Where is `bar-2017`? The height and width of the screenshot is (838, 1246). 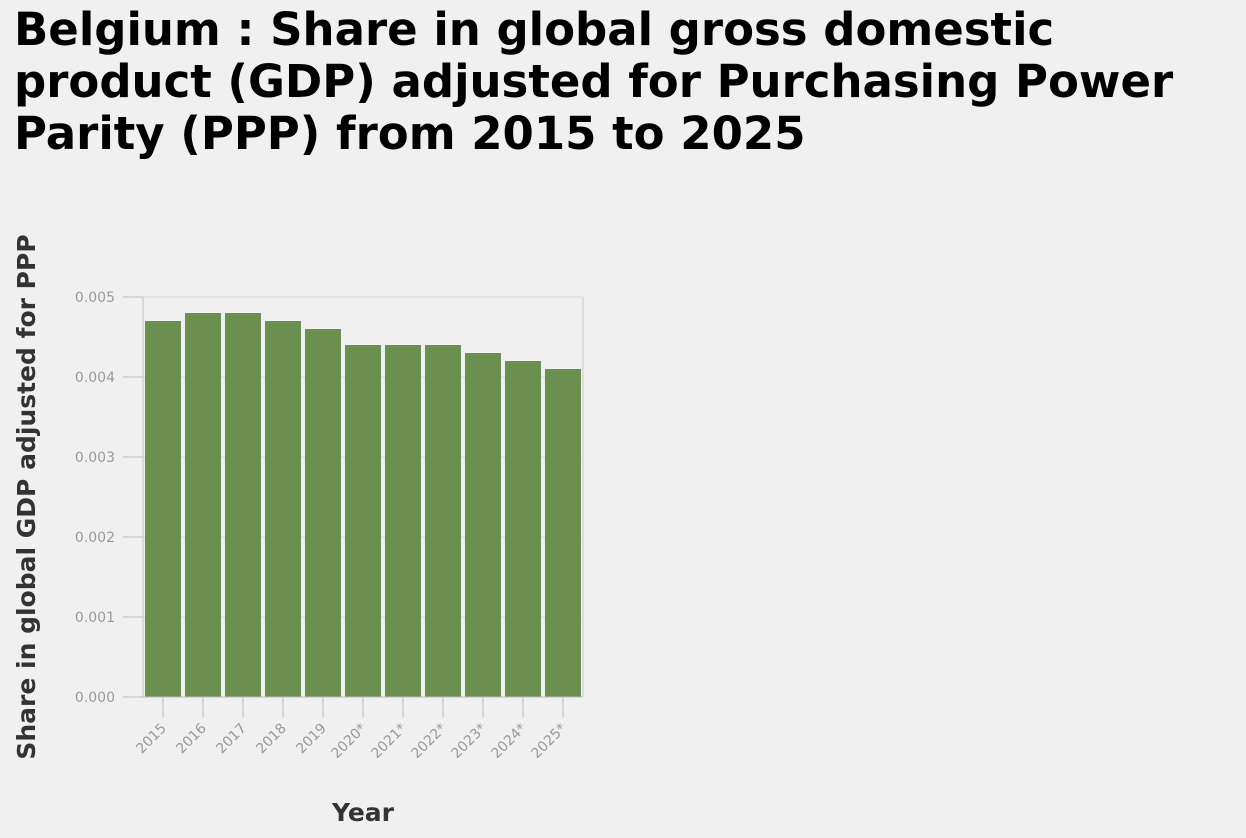 bar-2017 is located at coordinates (243, 505).